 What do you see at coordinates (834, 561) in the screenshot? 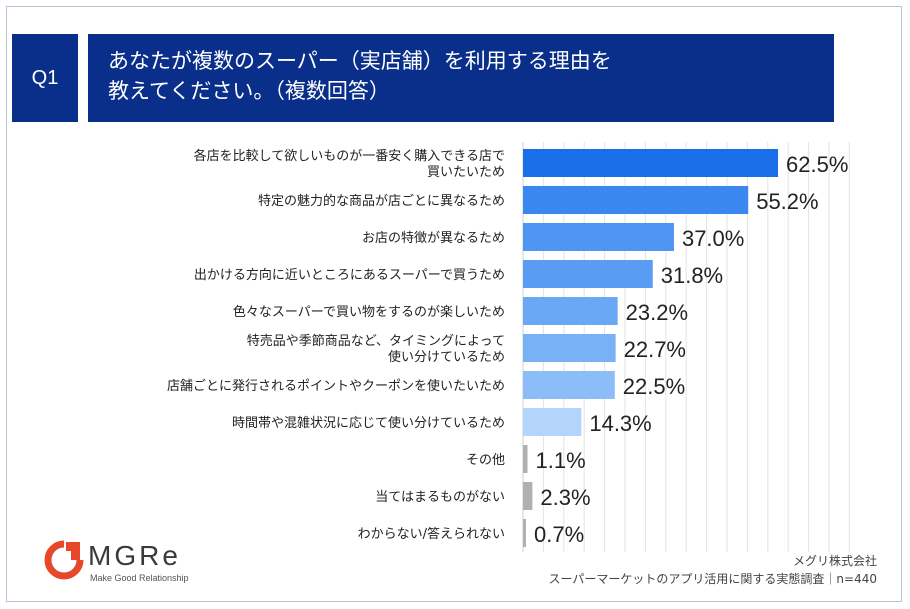
I see `source-company: メグリ株式会社` at bounding box center [834, 561].